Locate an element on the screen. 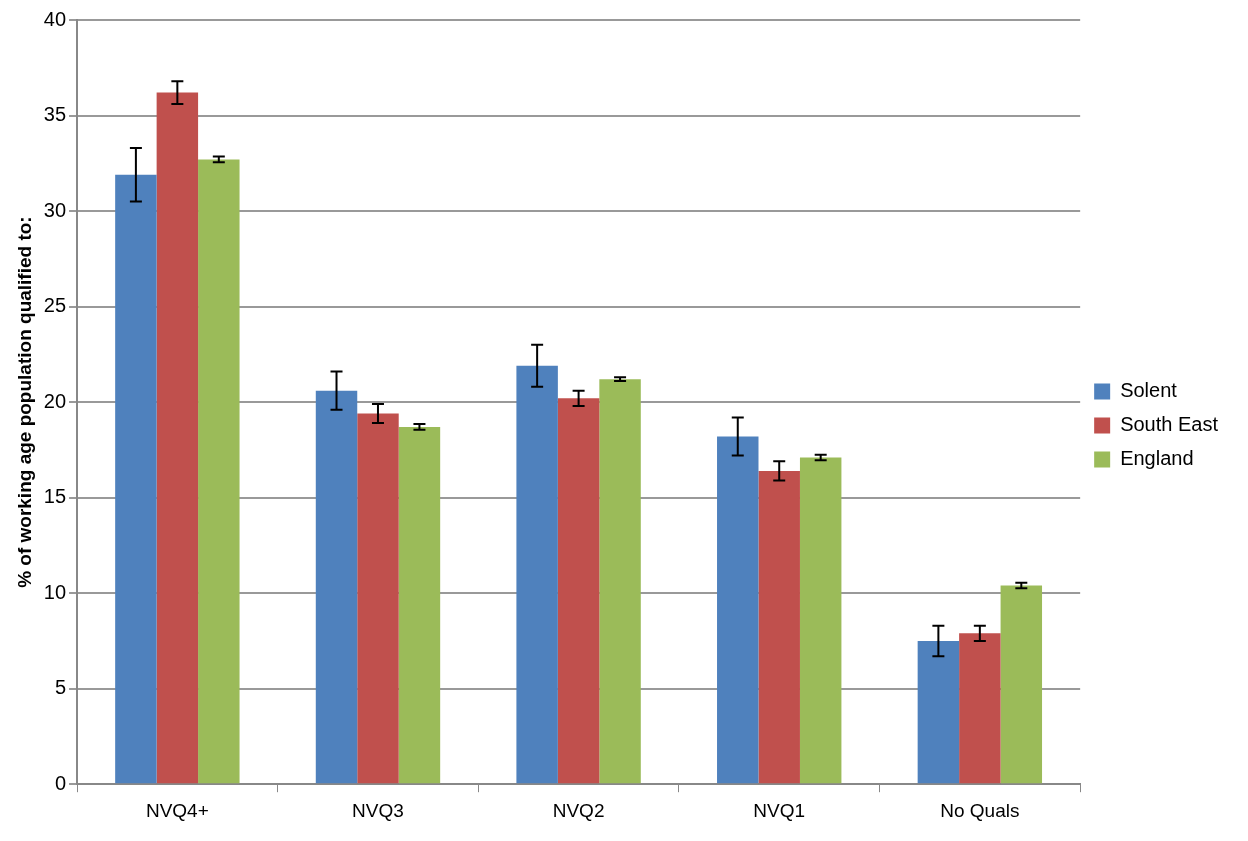 This screenshot has width=1248, height=841. x-tick-label: NVQ4+ is located at coordinates (177, 810).